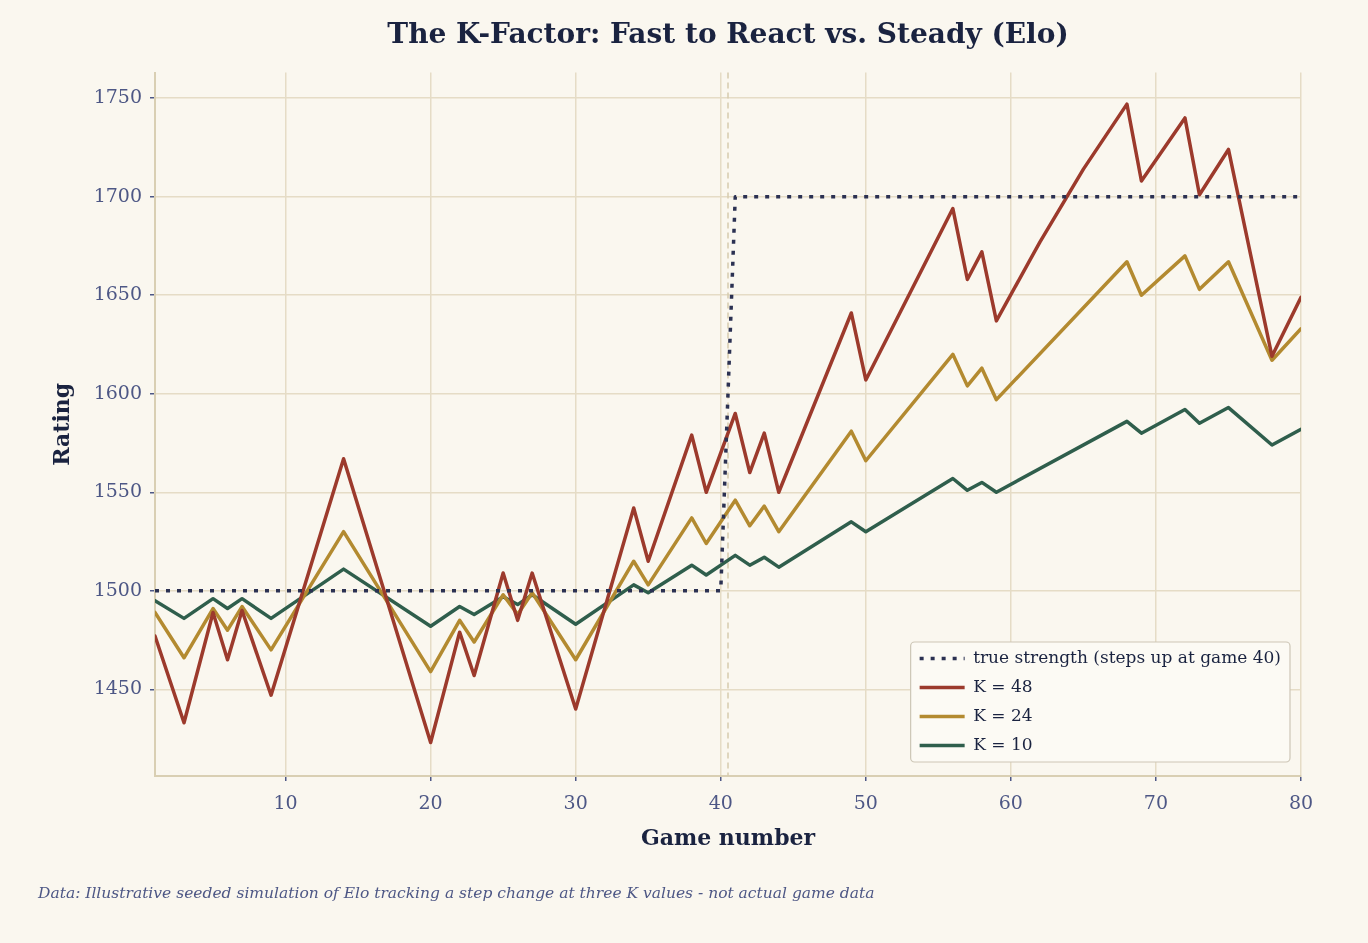  Describe the element at coordinates (285, 802) in the screenshot. I see `x-tick-label: 10` at that location.